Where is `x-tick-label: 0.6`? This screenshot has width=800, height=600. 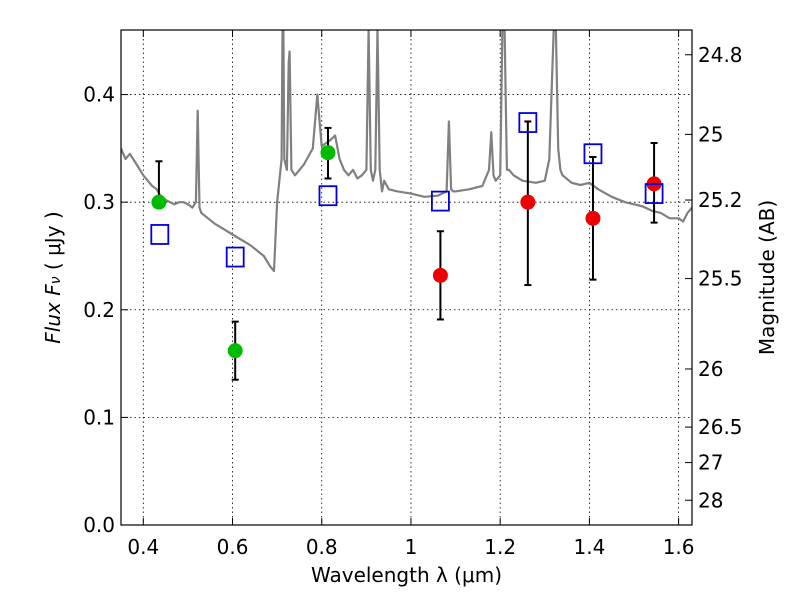 x-tick-label: 0.6 is located at coordinates (233, 547).